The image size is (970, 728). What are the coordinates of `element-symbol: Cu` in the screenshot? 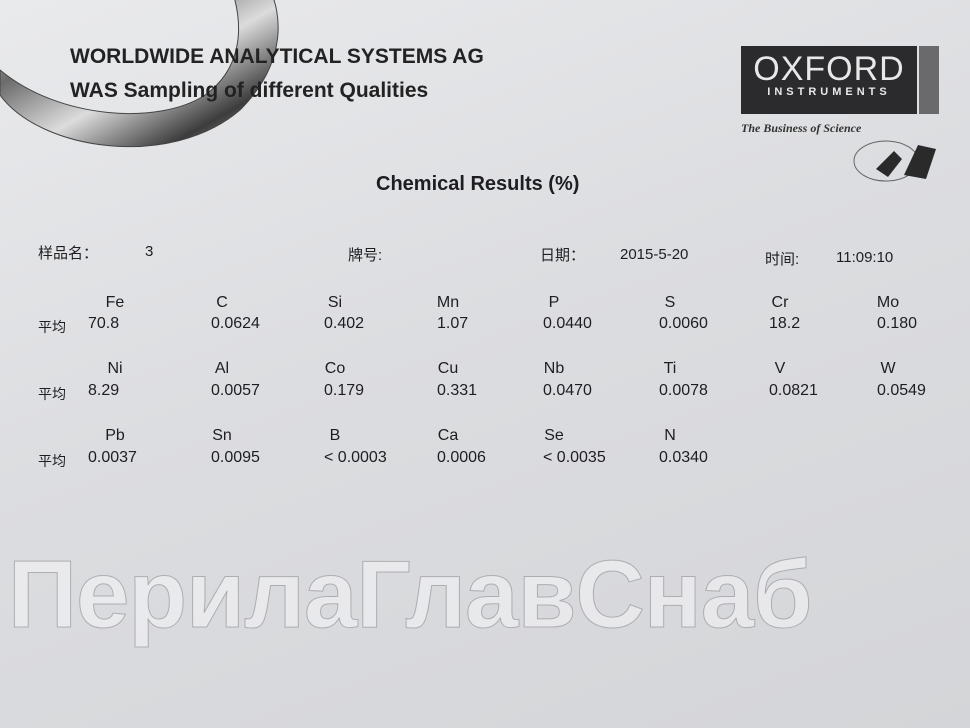 It's located at (448, 368).